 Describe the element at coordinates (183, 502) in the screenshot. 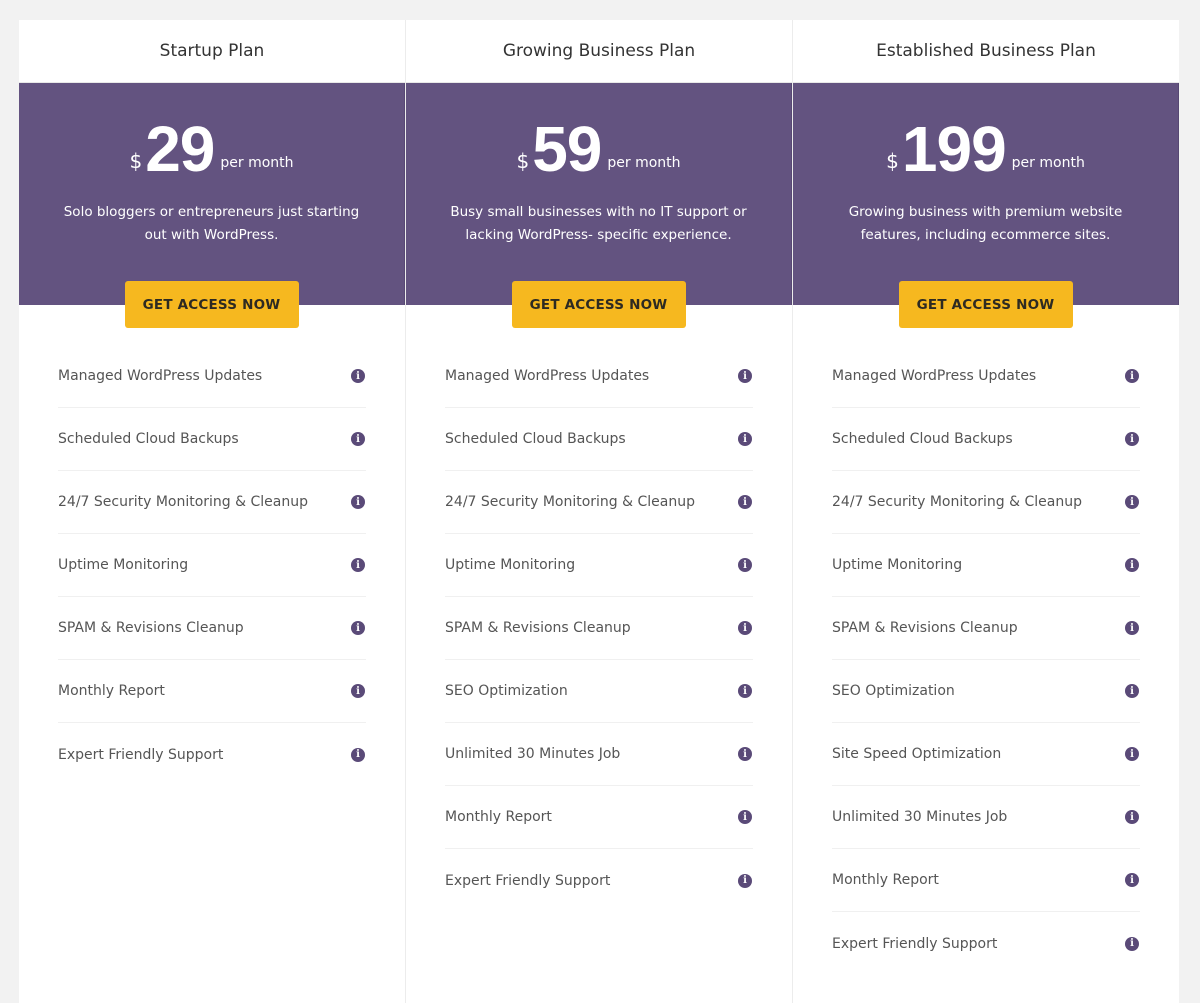

I see `feature-label: 24/7 Security Monitoring & Cleanup` at that location.